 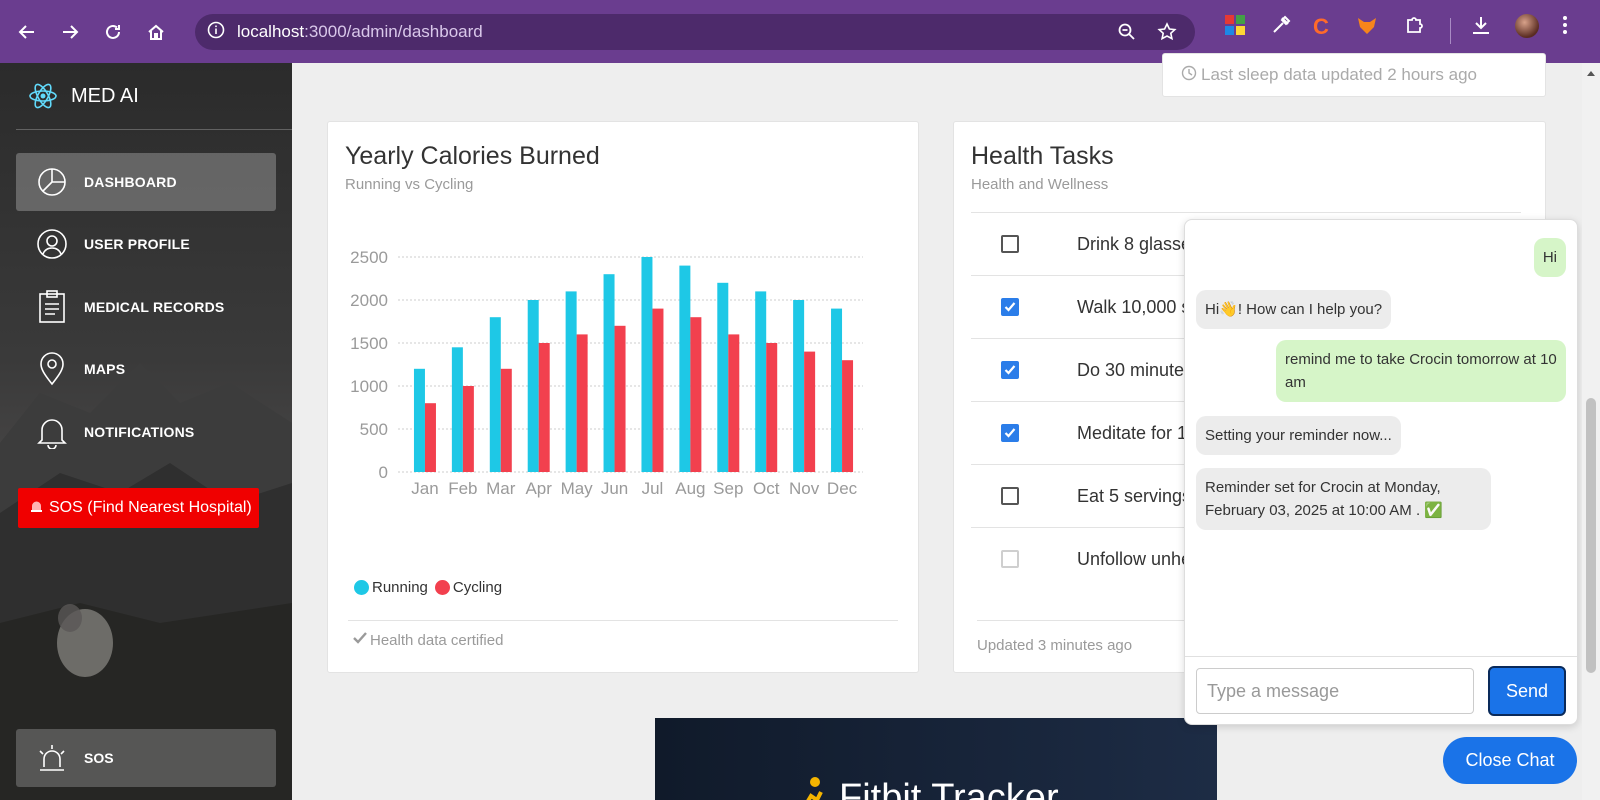 I want to click on user-circle-icon, so click(x=52, y=244).